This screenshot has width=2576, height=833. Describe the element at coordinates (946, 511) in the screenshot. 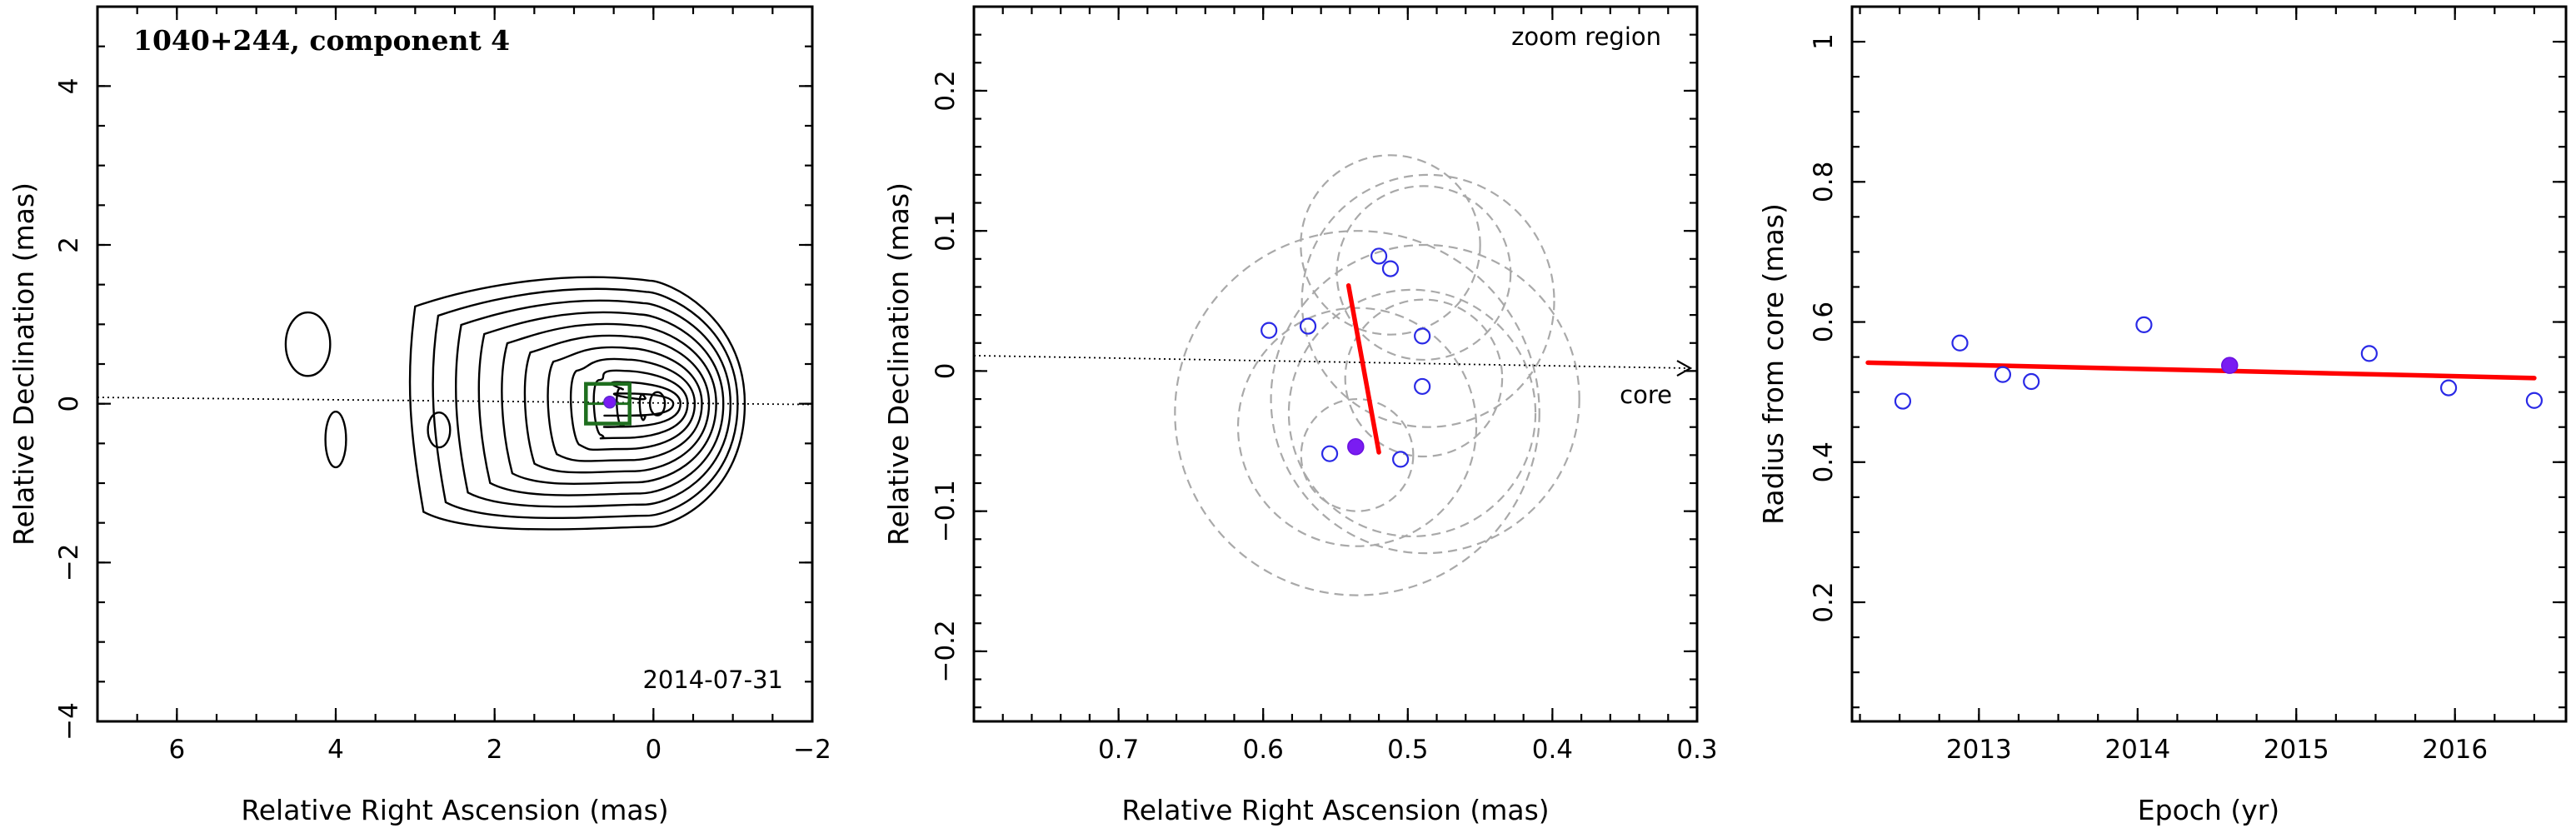

I see `zoom-y-tick-label: −0.1` at that location.